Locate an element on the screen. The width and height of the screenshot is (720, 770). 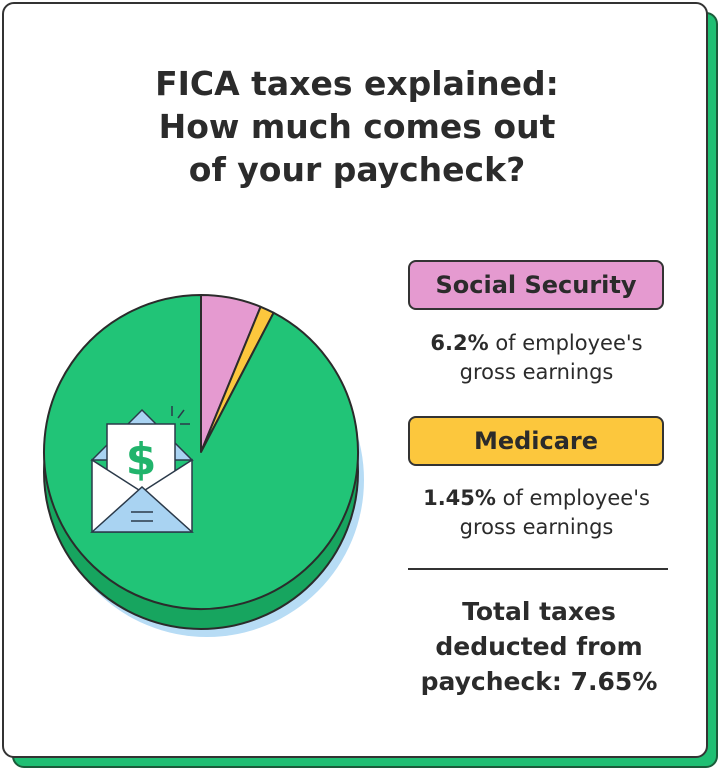
total-line: deducted from is located at coordinates (539, 646).